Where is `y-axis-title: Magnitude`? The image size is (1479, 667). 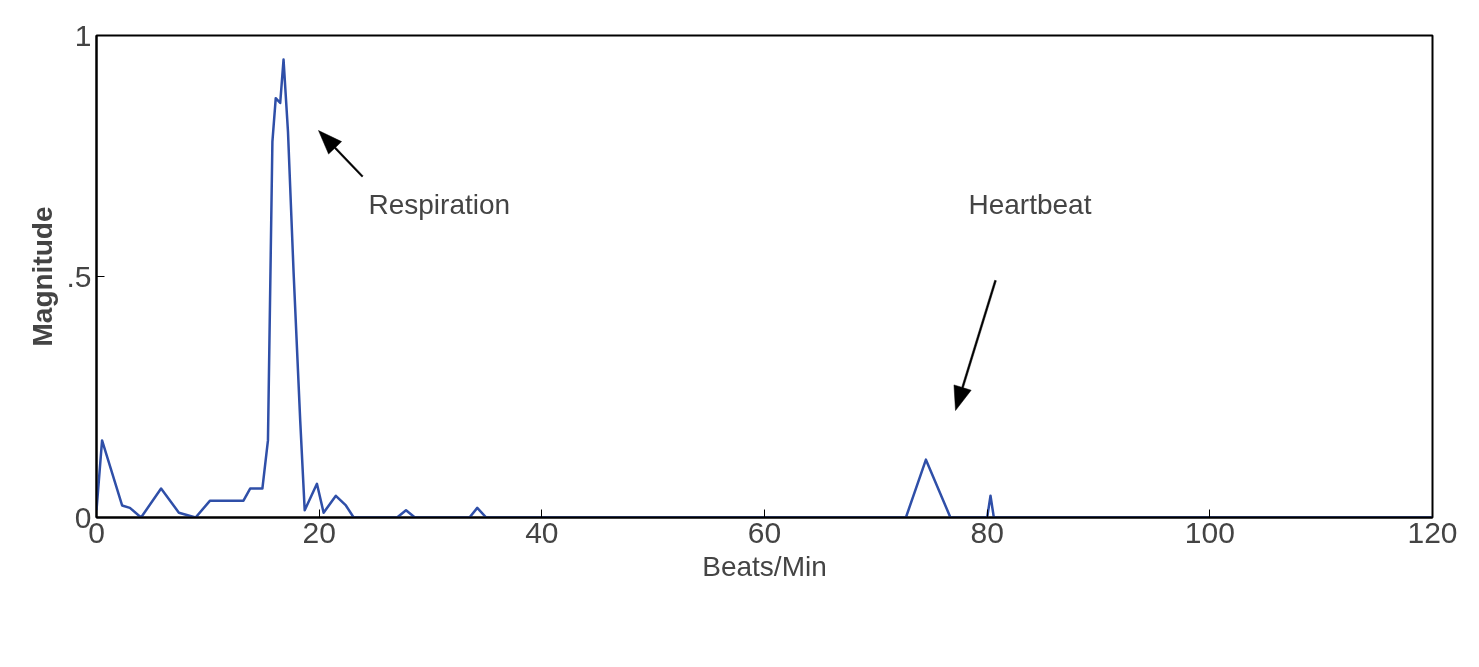
y-axis-title: Magnitude is located at coordinates (43, 276).